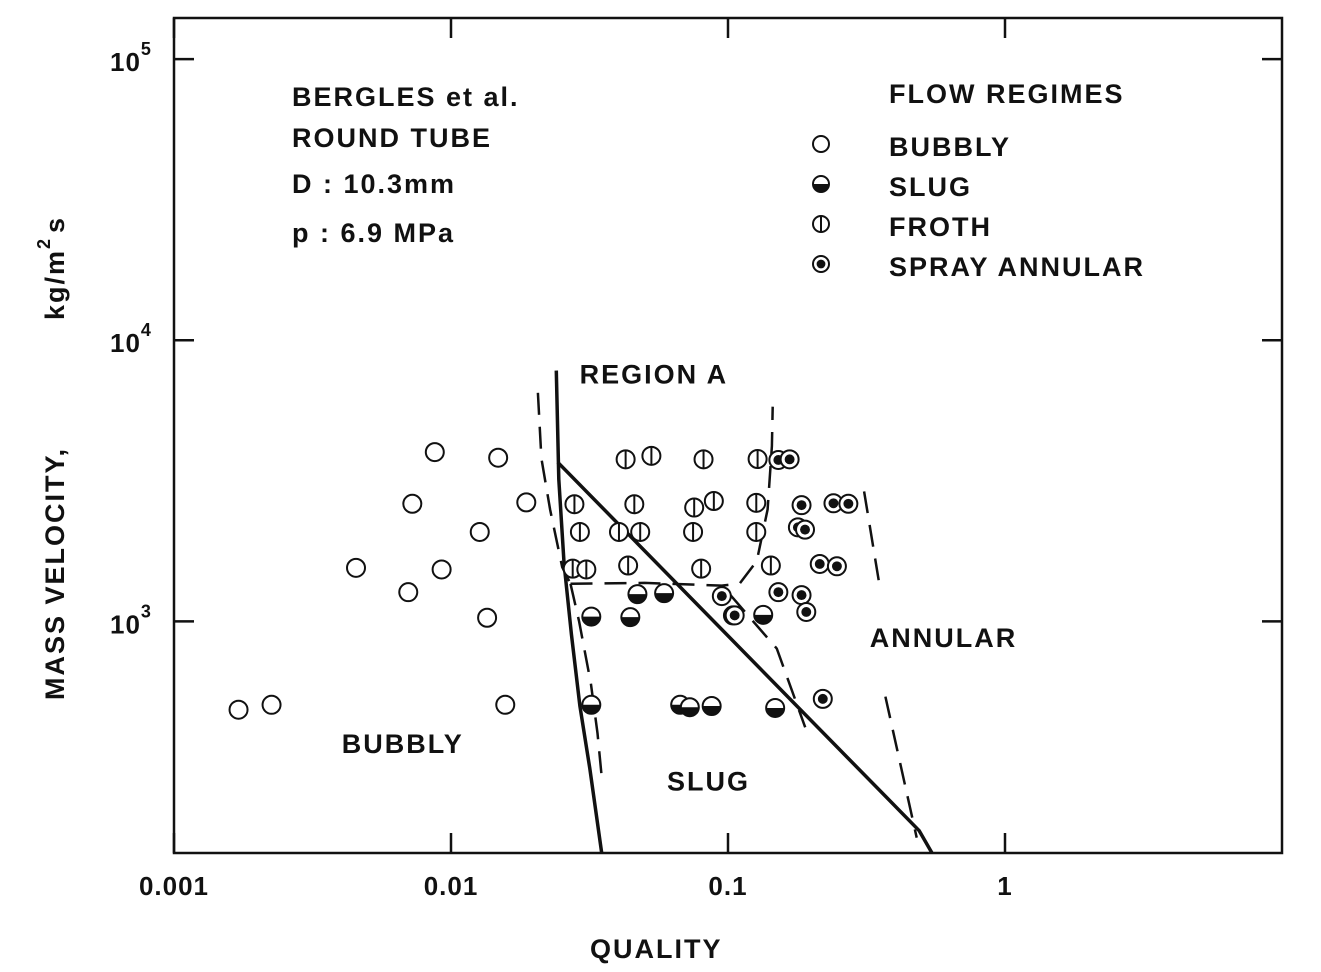  What do you see at coordinates (55, 284) in the screenshot?
I see `y-unit-base: kg/m` at bounding box center [55, 284].